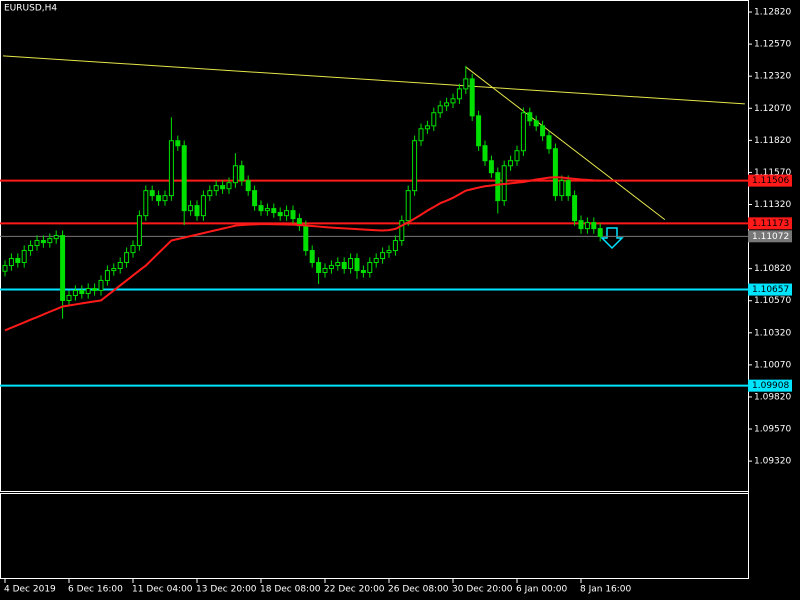  Describe the element at coordinates (772, 109) in the screenshot. I see `y-tick-label: 1.12070` at that location.